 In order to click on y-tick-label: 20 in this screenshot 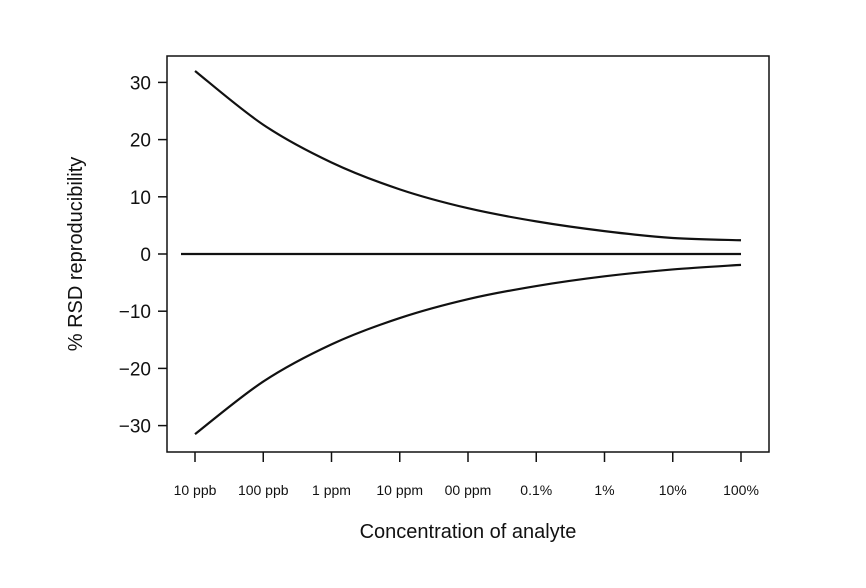, I will do `click(140, 141)`.